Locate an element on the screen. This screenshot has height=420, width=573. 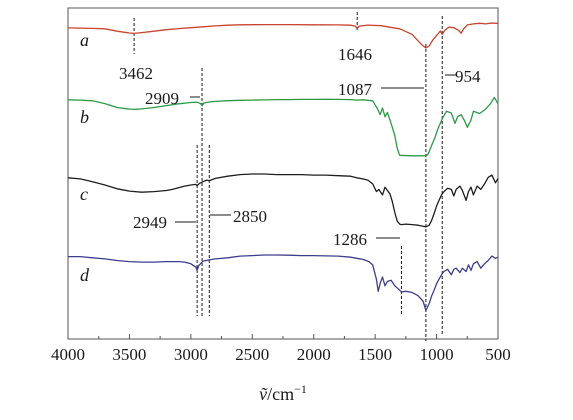
x-tick-label-4000: 4000 is located at coordinates (68, 354).